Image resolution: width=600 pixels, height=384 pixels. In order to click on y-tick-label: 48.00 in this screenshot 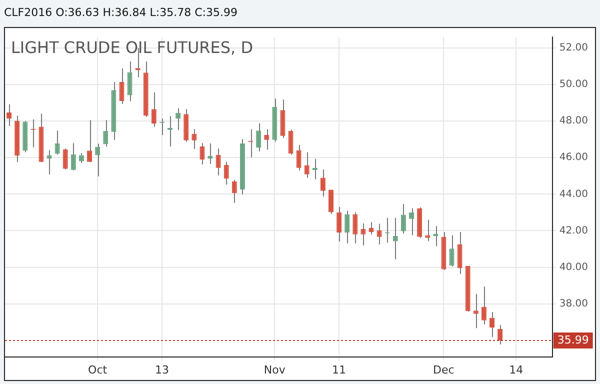, I will do `click(573, 121)`.